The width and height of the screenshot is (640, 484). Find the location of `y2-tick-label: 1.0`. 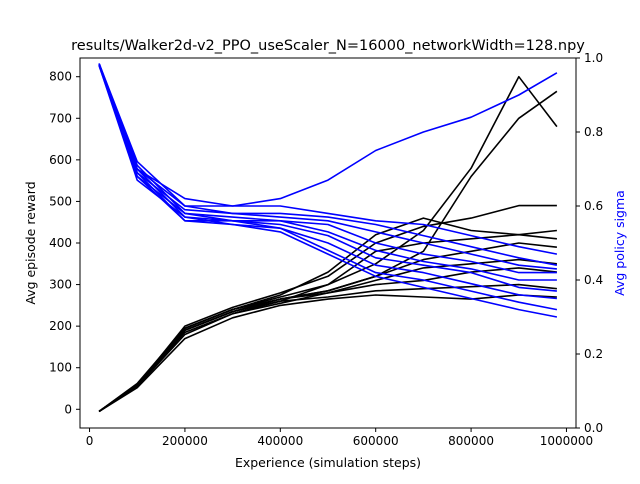

y2-tick-label: 1.0 is located at coordinates (593, 58).